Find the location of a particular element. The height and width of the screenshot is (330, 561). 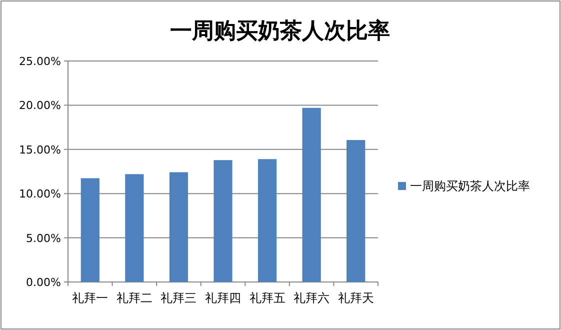

x-tick-label: 礼拜三 is located at coordinates (178, 298).